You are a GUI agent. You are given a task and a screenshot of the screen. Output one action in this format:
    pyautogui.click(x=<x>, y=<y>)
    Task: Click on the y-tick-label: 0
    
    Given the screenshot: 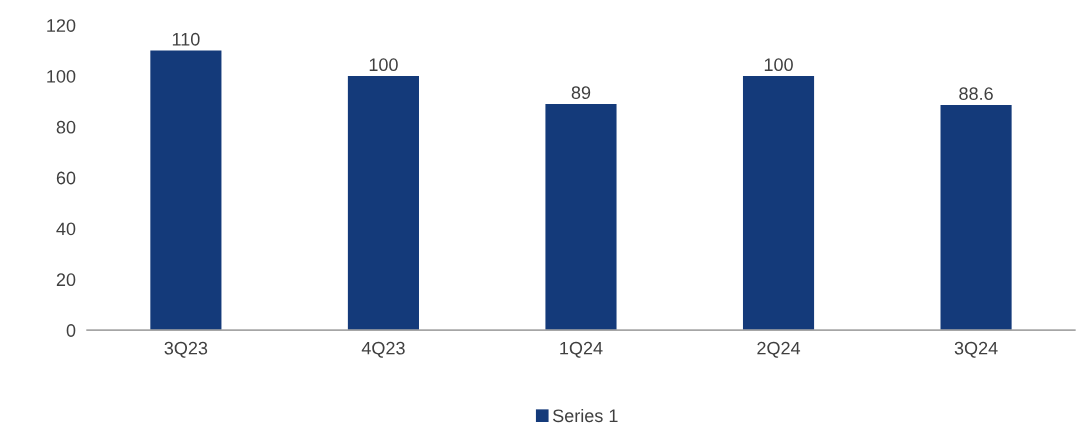 What is the action you would take?
    pyautogui.click(x=71, y=330)
    